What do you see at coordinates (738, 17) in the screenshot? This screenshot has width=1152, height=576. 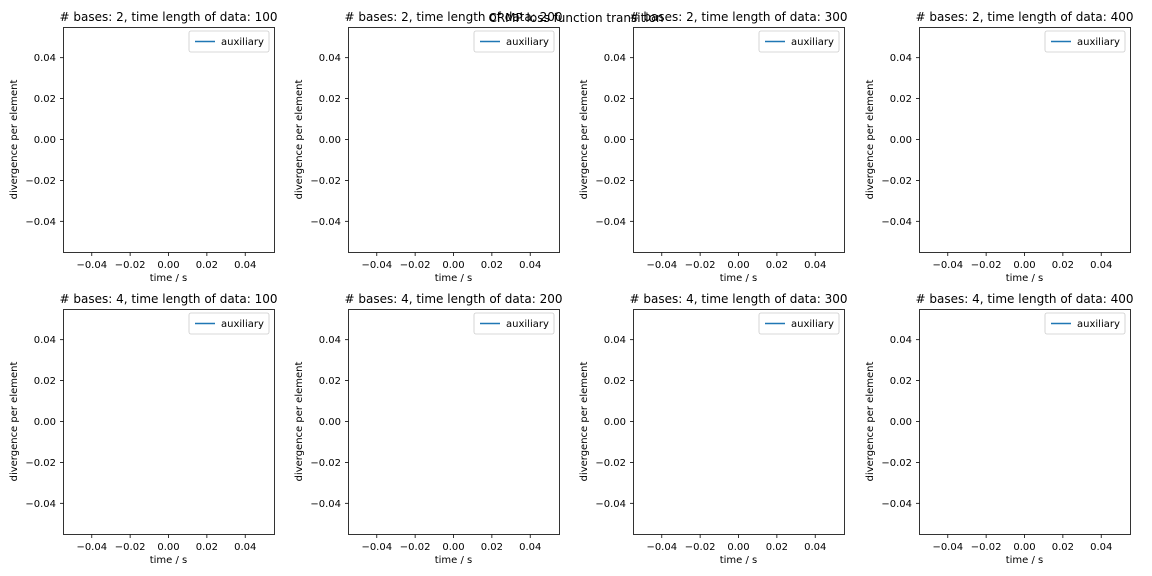 I see `subplot-title: # bases: 2, time length of data: 300` at bounding box center [738, 17].